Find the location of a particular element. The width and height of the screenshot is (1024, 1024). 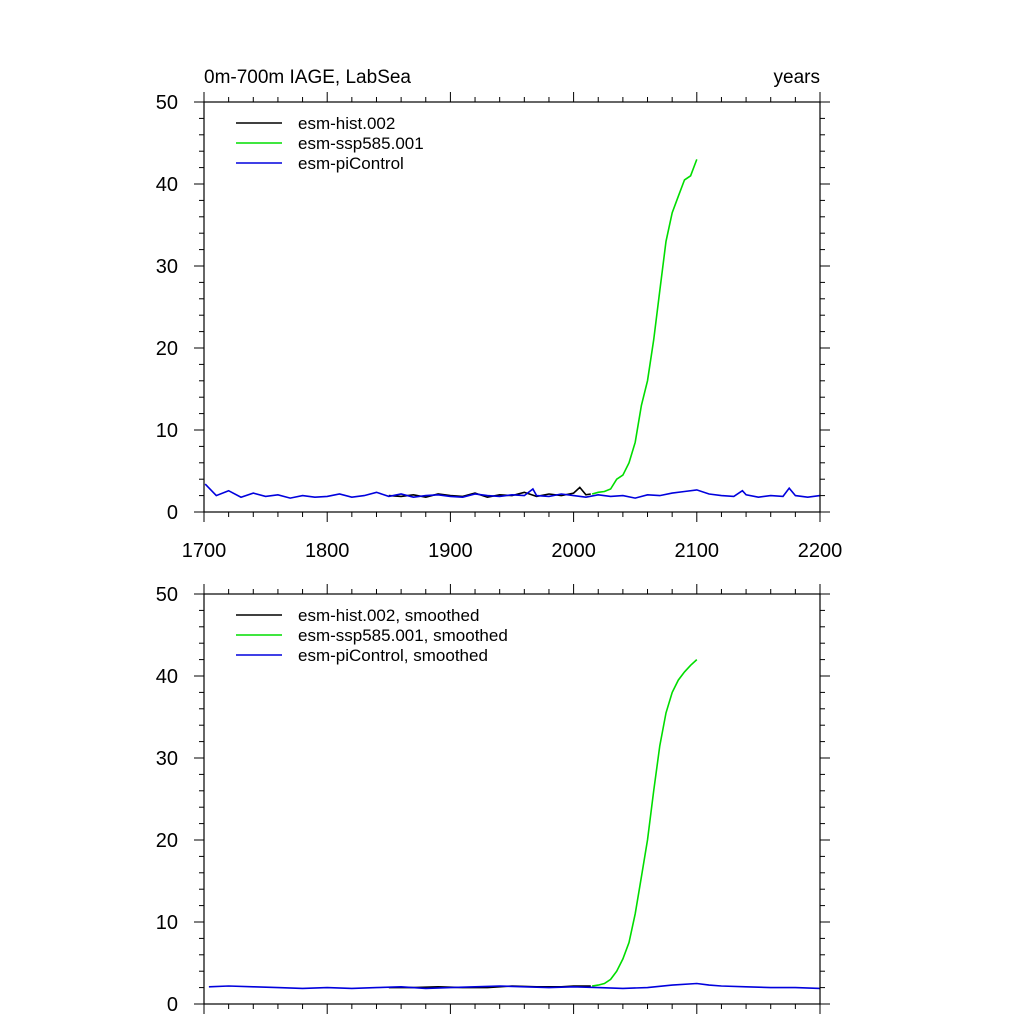

x-tick-label: 2000 is located at coordinates (573, 551).